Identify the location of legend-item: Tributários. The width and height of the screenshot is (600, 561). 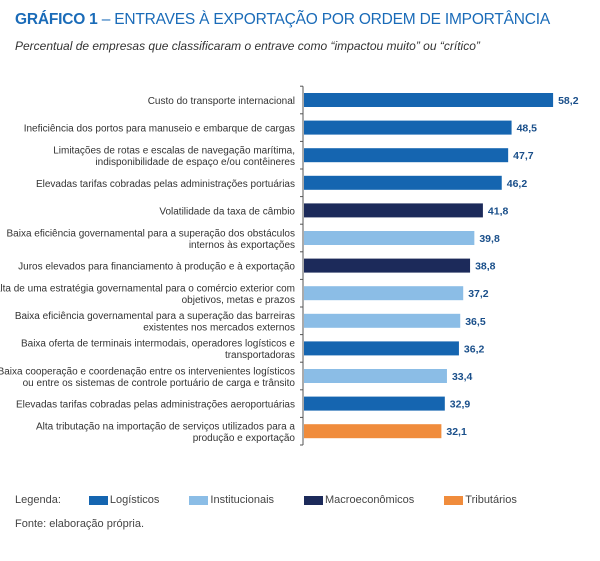
(480, 500).